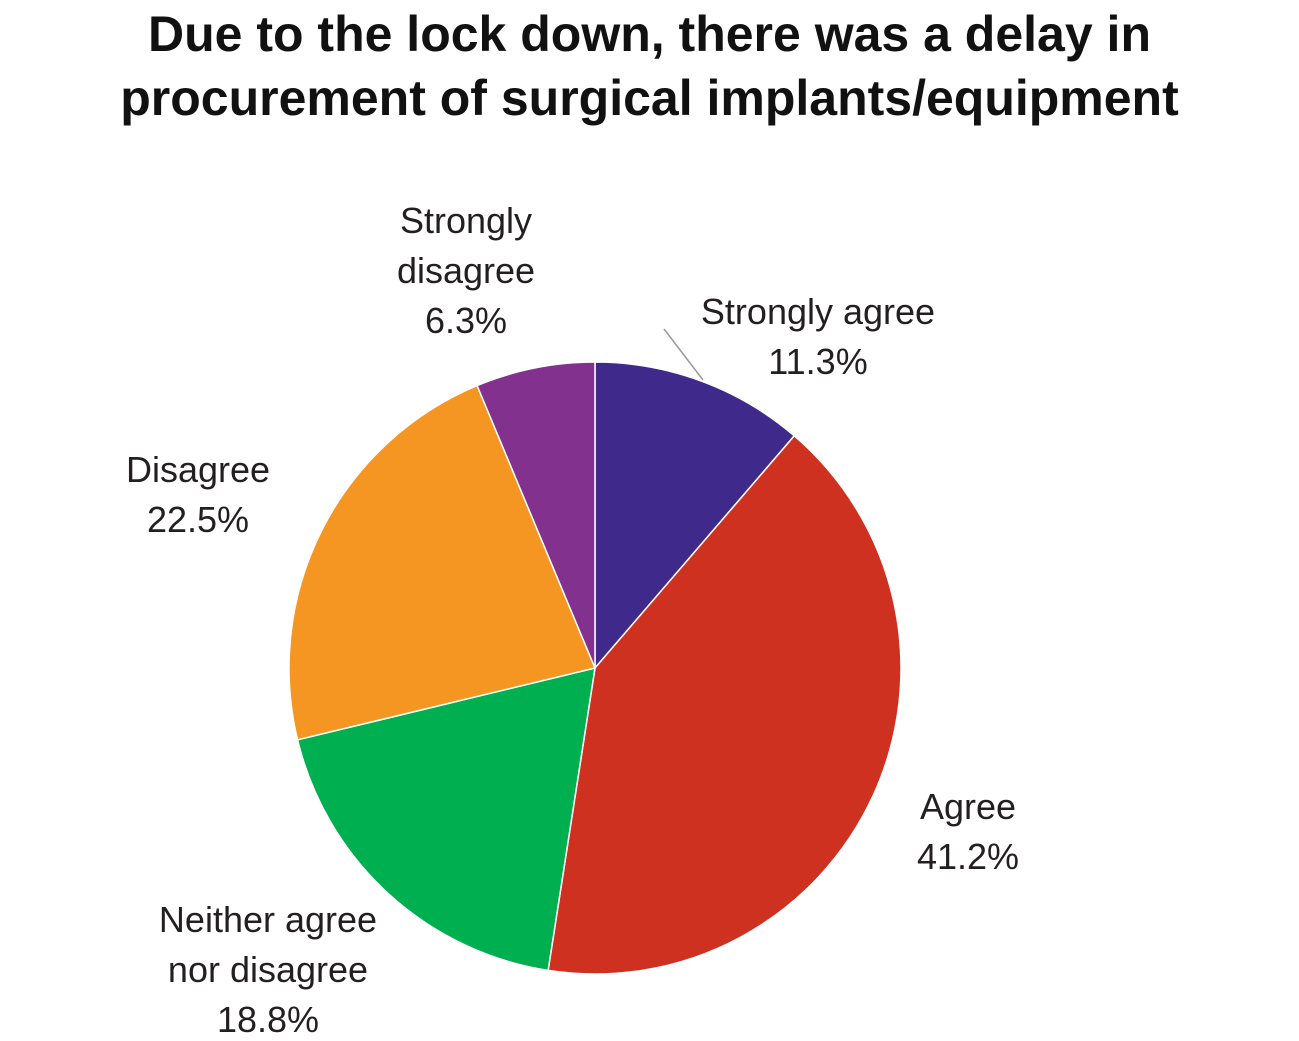  What do you see at coordinates (198, 519) in the screenshot?
I see `slice-label-line: 22.5%` at bounding box center [198, 519].